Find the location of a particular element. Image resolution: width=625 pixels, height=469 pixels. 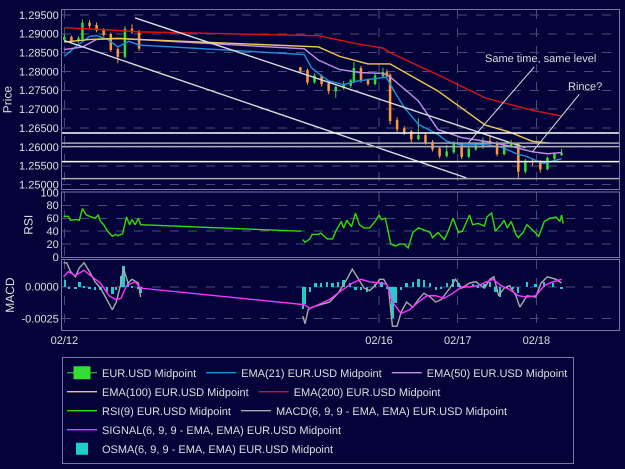

y-tick-label: 80 is located at coordinates (52, 206).